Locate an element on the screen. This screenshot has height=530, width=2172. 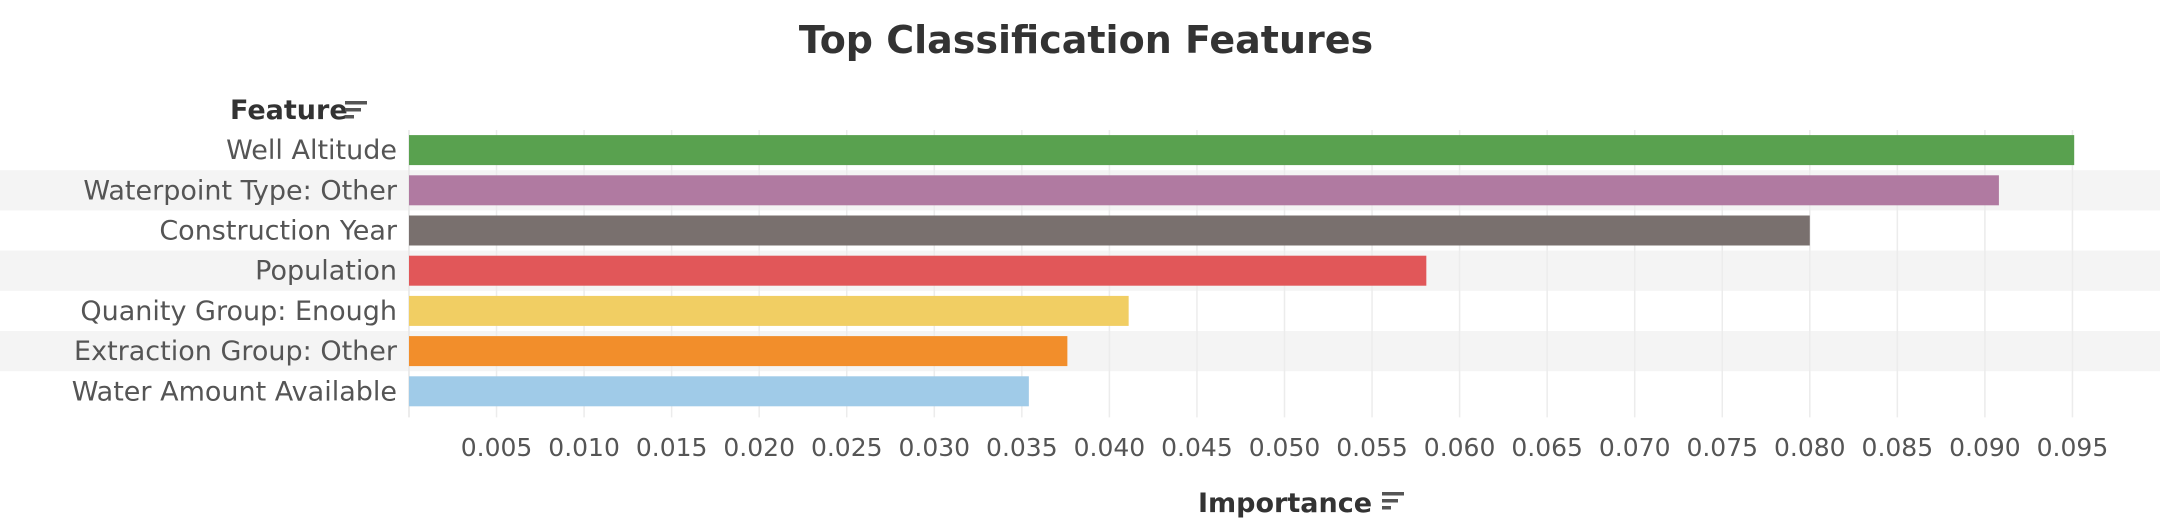
x-tick-label: 0.025 is located at coordinates (847, 447).